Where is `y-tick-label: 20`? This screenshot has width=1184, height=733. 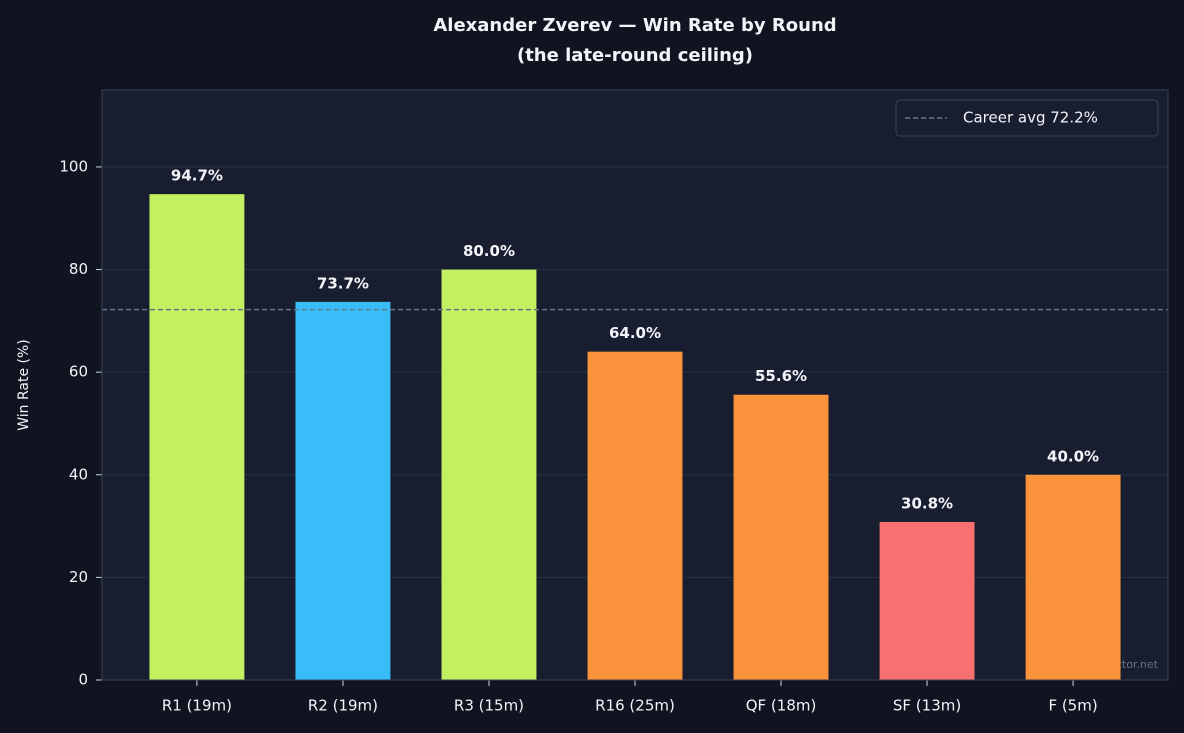
y-tick-label: 20 is located at coordinates (78, 577).